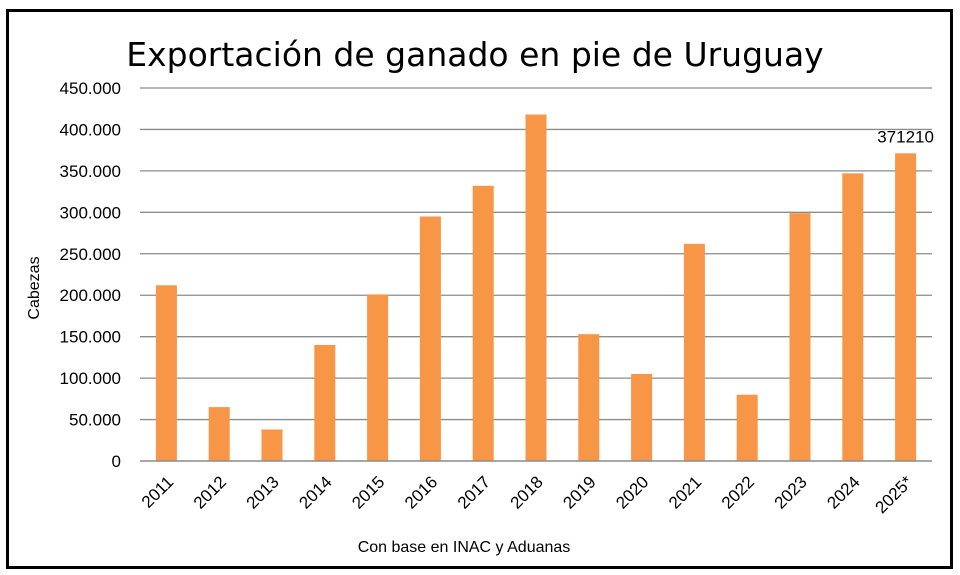 The image size is (960, 575). I want to click on y-tick-label: 300.000, so click(90, 212).